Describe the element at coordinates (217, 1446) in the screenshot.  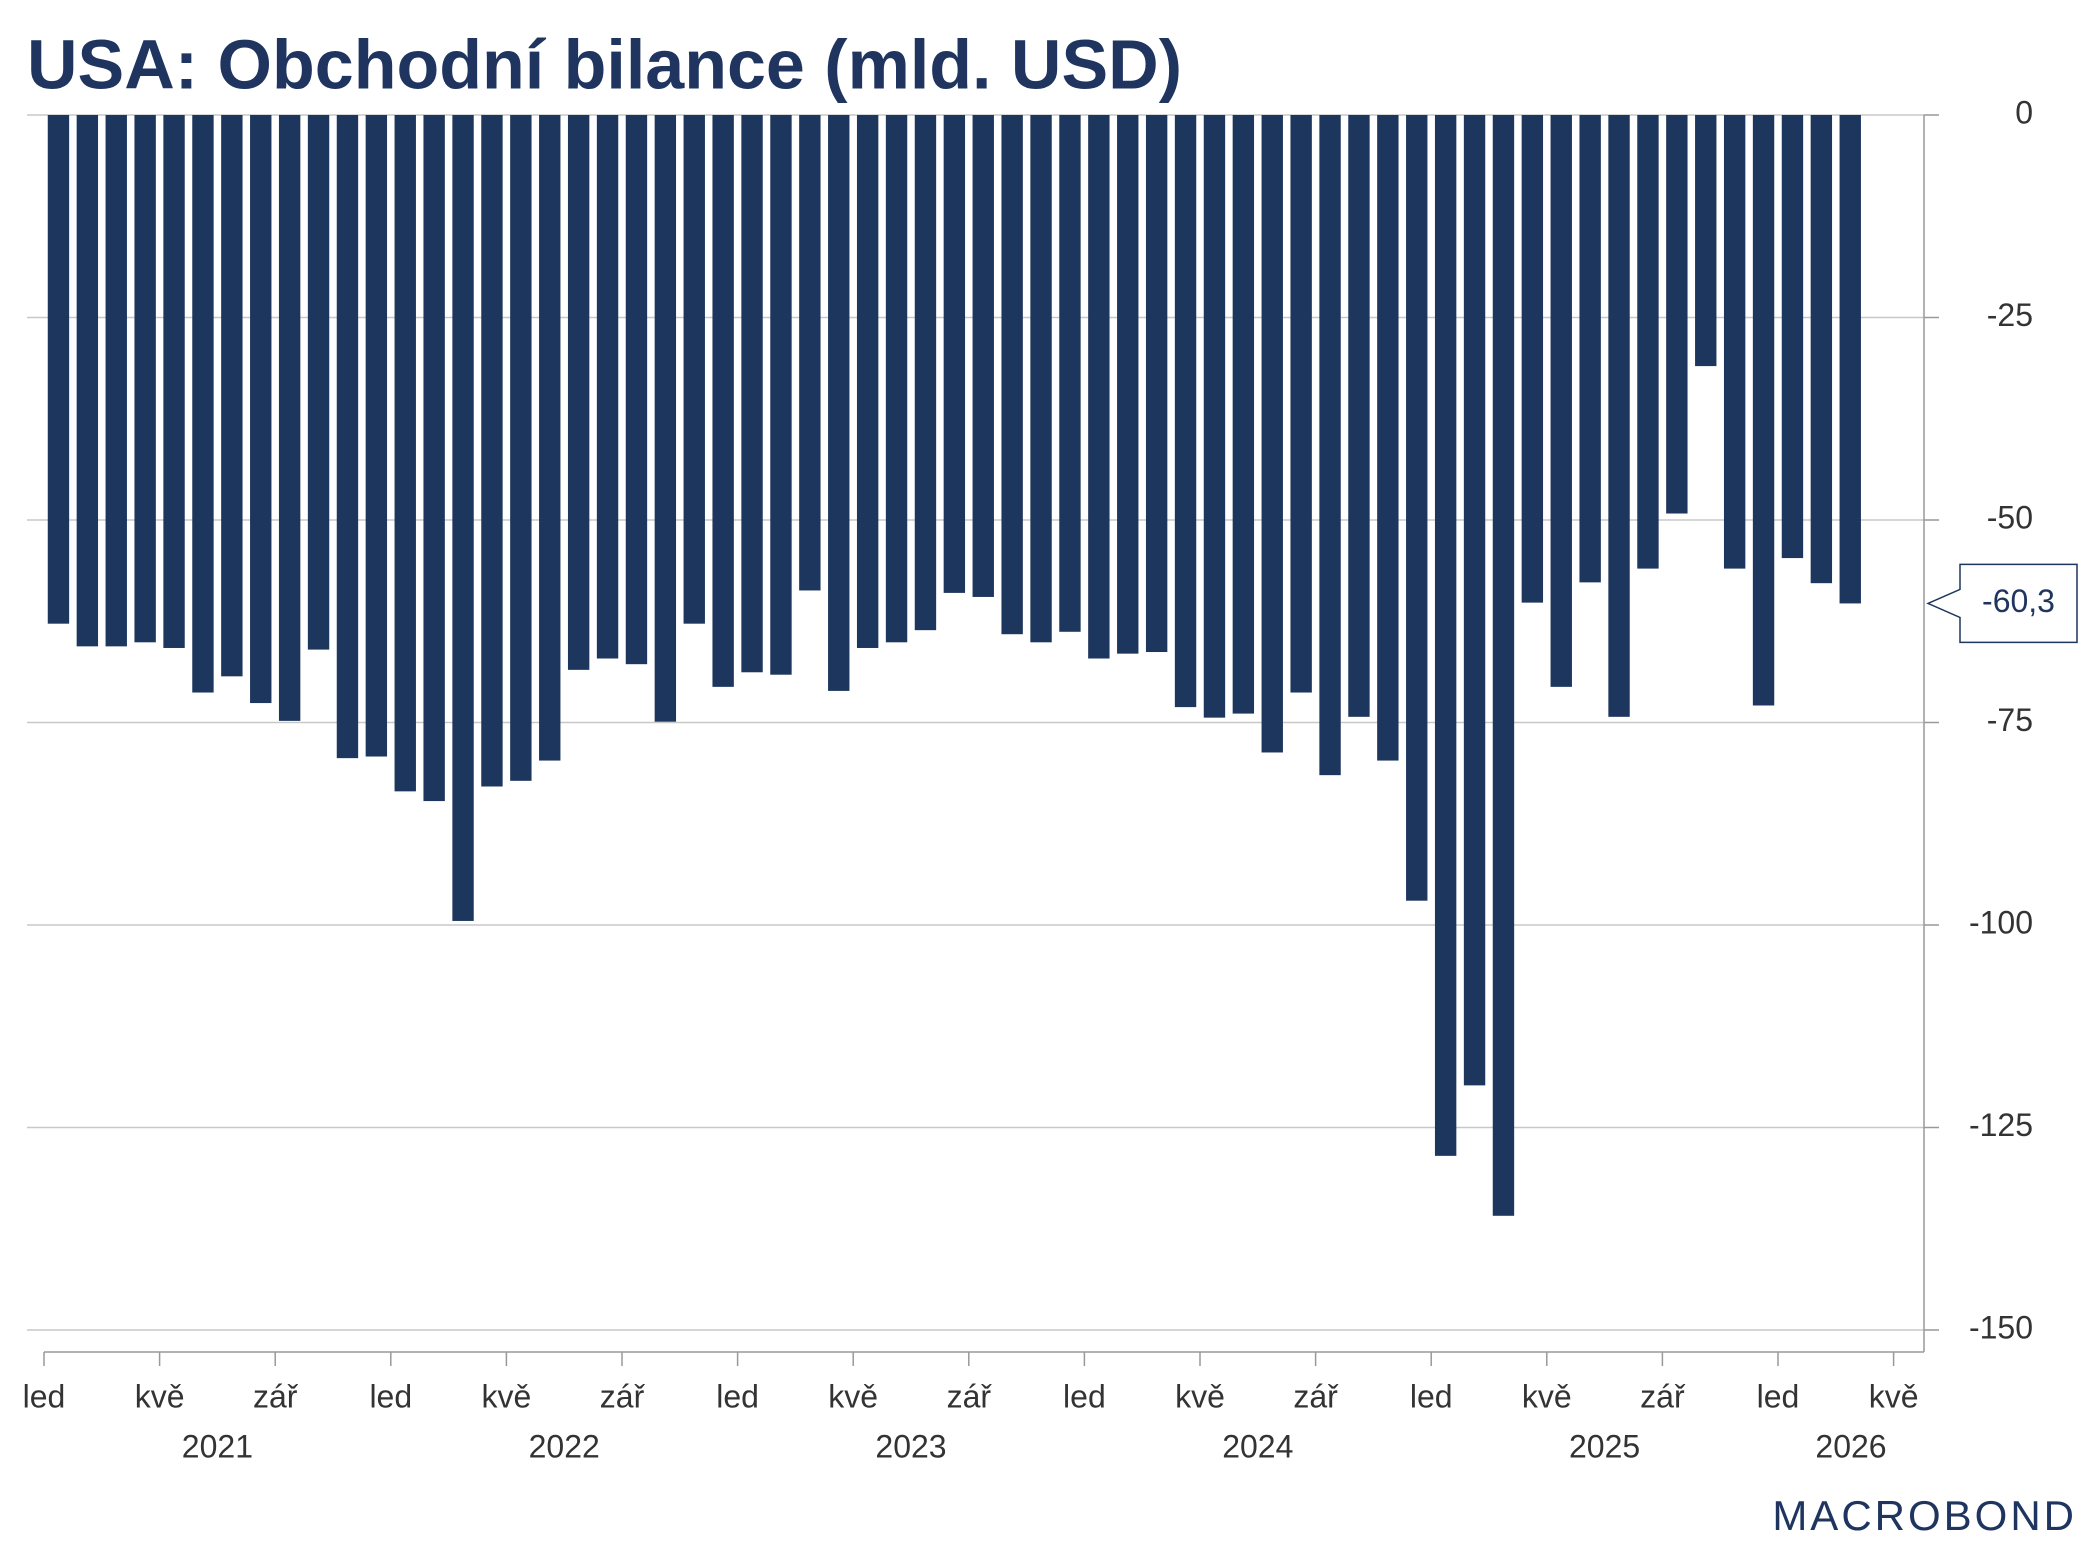
I see `year-label: 2021` at that location.